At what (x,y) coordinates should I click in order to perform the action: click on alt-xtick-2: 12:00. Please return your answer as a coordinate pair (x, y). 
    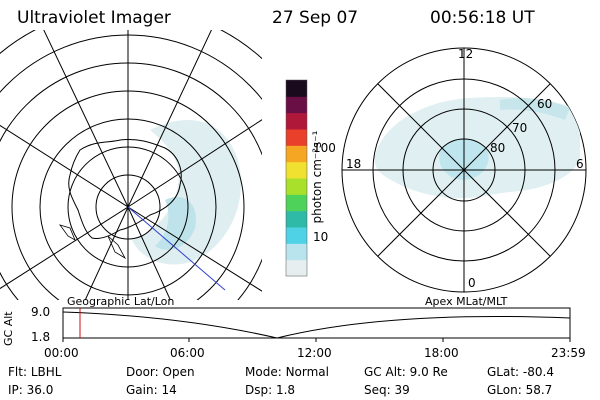
    Looking at the image, I should click on (314, 353).